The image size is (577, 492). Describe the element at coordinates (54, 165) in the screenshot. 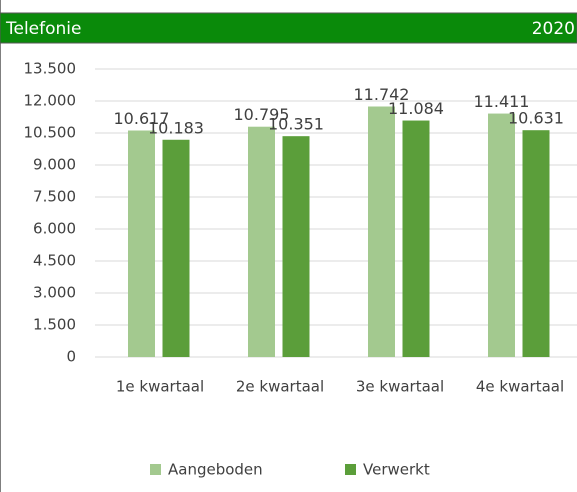

I see `y-tick-label: 9.000` at that location.